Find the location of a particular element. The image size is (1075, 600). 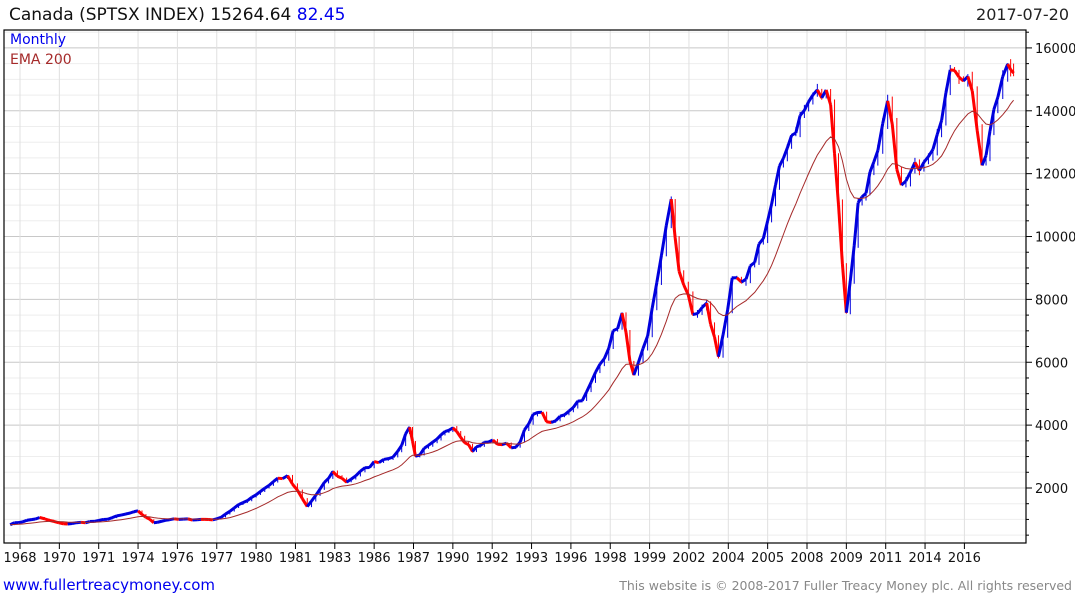

y-tick-label: 14000 is located at coordinates (1055, 112).